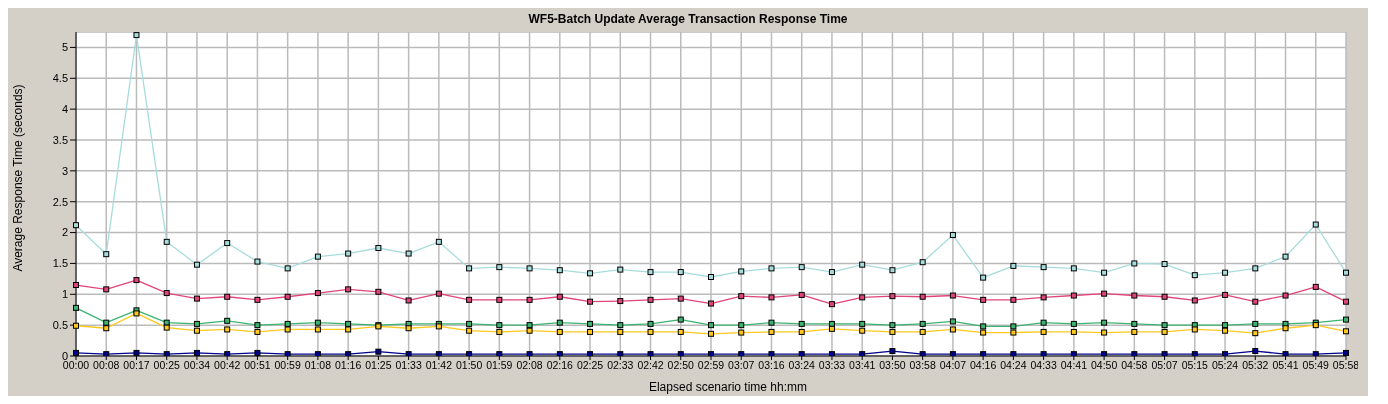  I want to click on x-tick-label: 02:08, so click(529, 365).